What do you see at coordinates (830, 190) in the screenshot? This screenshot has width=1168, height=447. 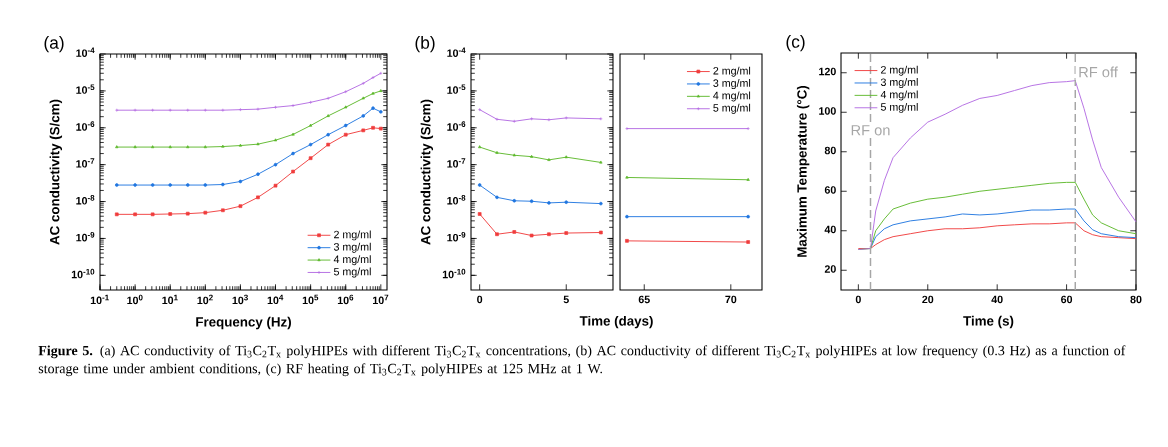 I see `y-tick-label: 60` at bounding box center [830, 190].